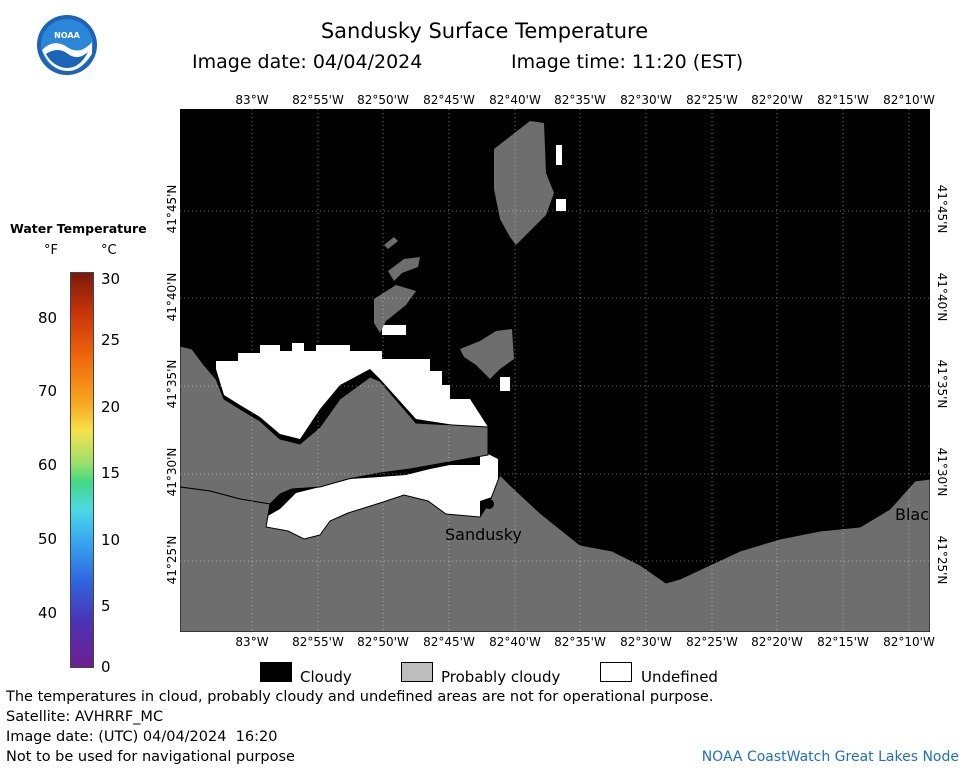 The width and height of the screenshot is (969, 773). I want to click on cloudy-label: Cloudy, so click(326, 677).